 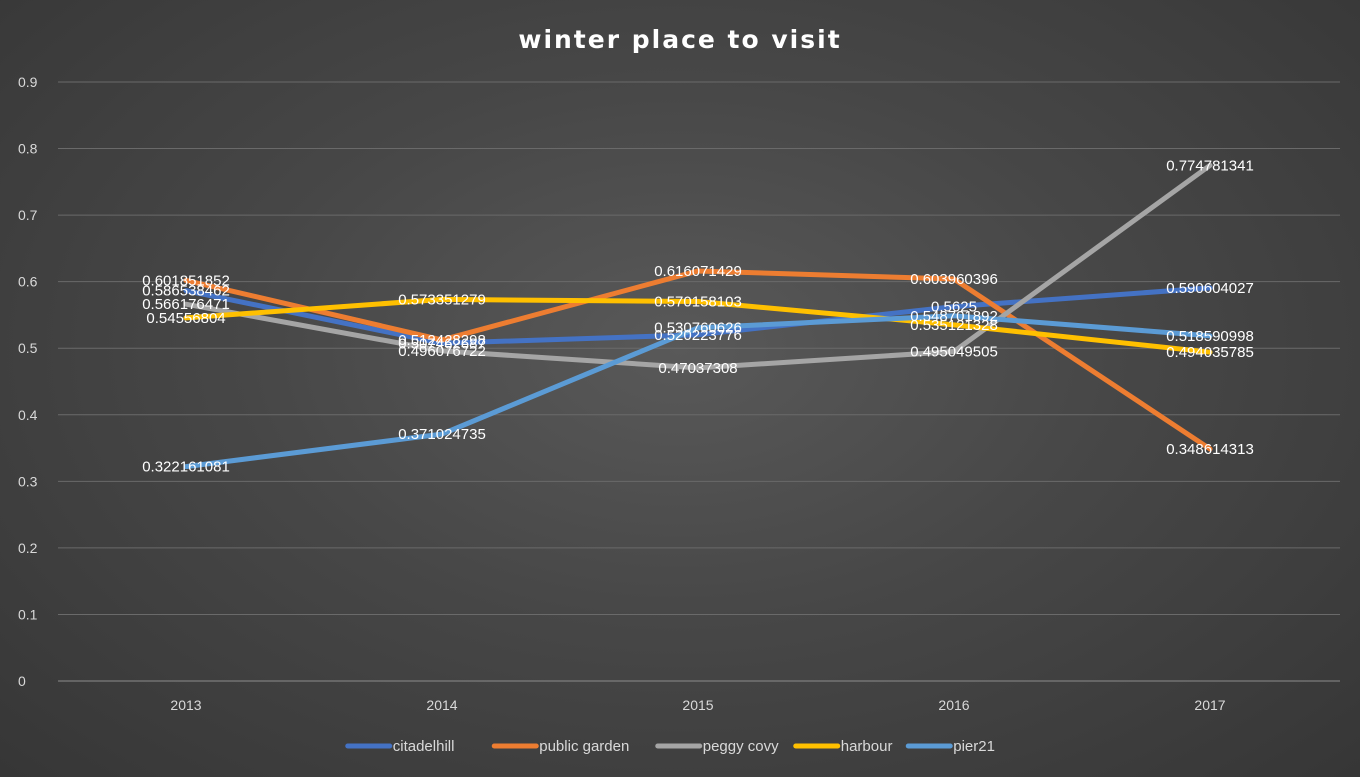 I want to click on series-line-harbour, so click(x=698, y=325).